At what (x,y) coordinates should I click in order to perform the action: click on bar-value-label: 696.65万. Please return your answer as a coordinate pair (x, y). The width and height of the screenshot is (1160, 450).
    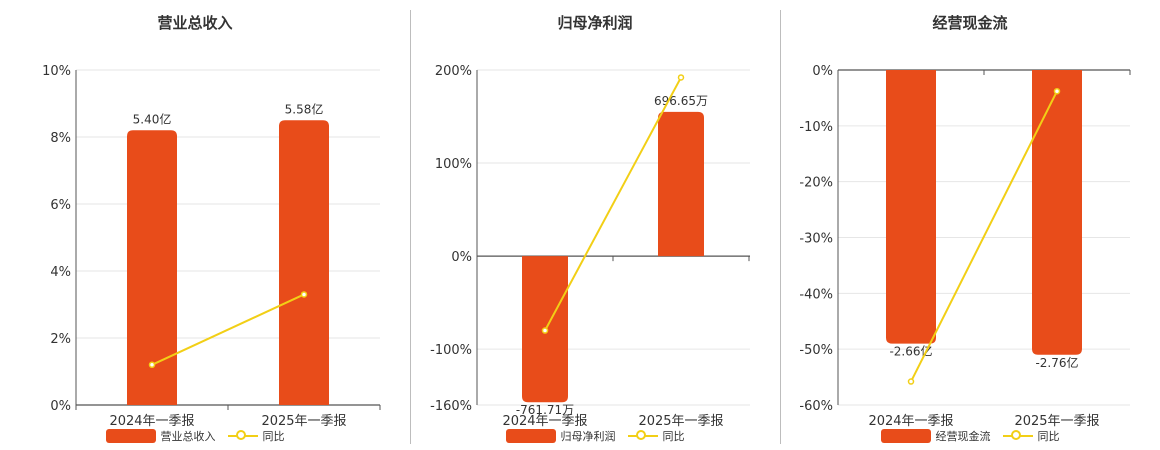
    Looking at the image, I should click on (681, 101).